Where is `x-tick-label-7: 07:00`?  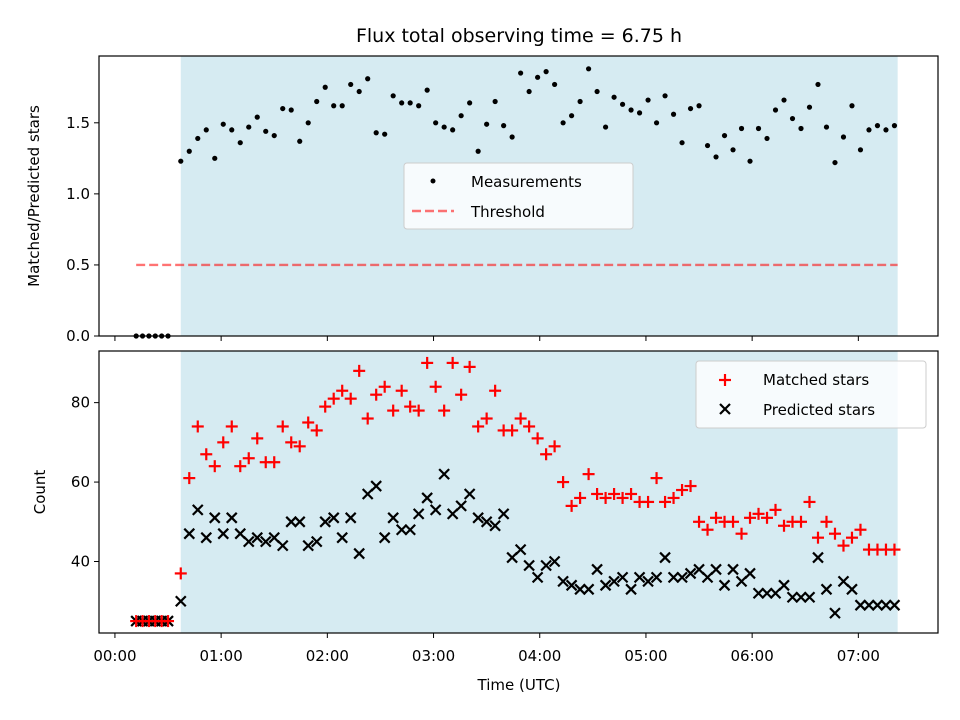
x-tick-label-7: 07:00 is located at coordinates (858, 656).